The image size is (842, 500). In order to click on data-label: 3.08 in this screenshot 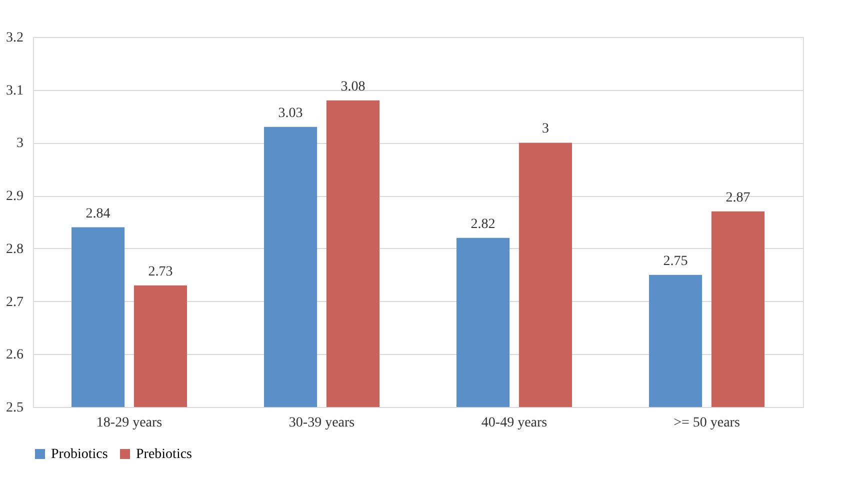, I will do `click(353, 86)`.